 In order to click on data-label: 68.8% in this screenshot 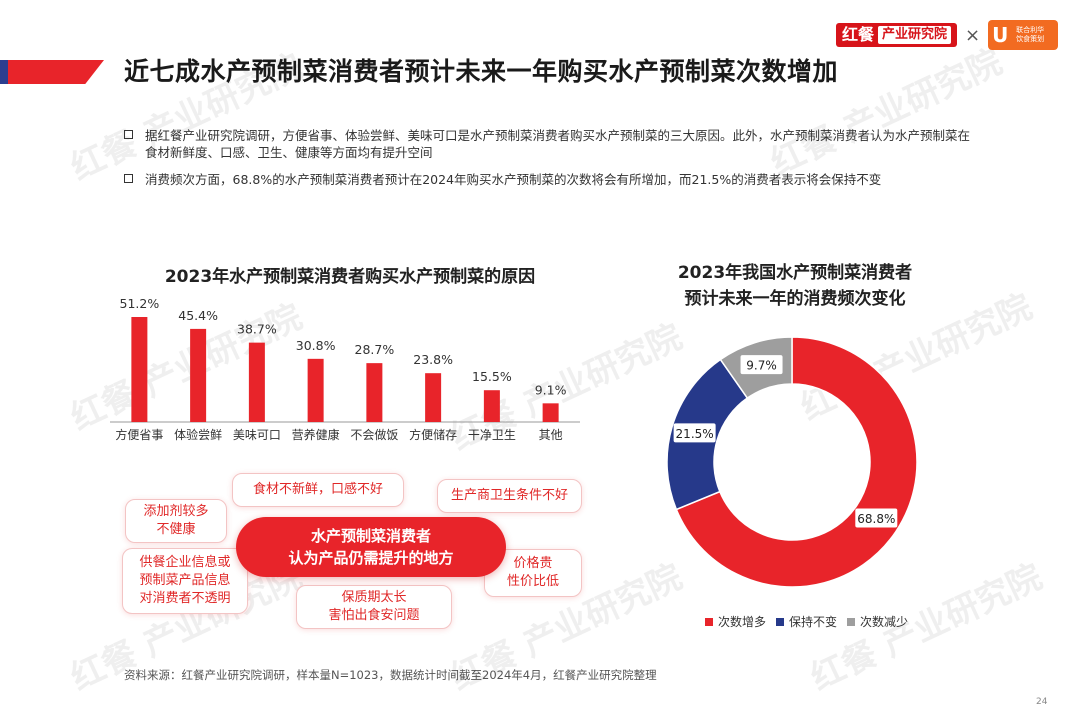, I will do `click(876, 519)`.